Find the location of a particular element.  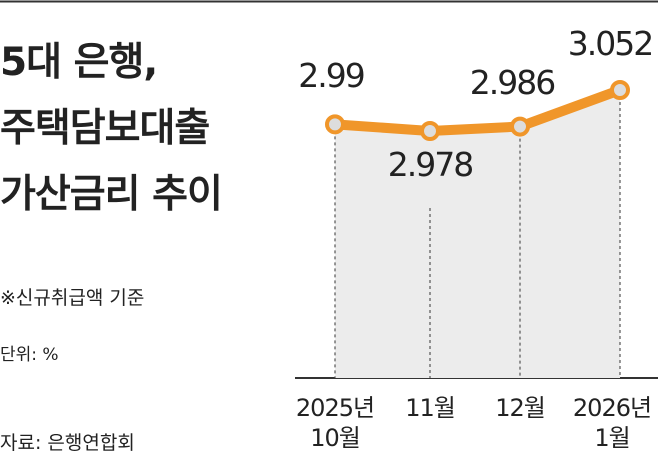

value-label: 2.99 is located at coordinates (331, 76).